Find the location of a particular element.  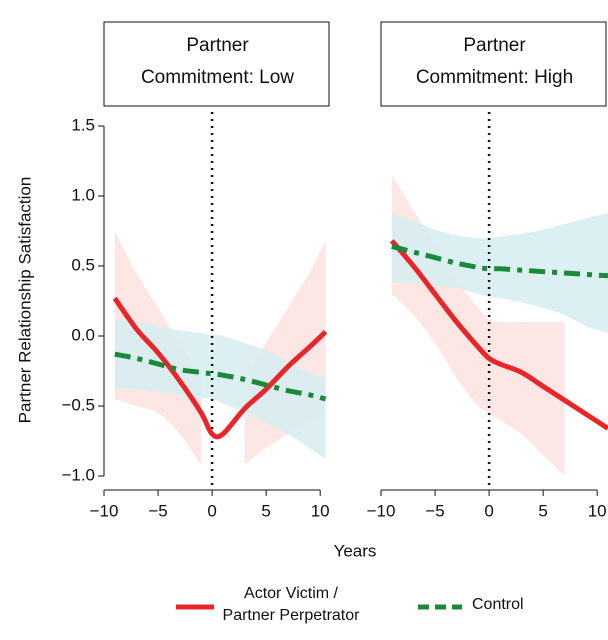

y-axis-label: Partner Relationship Satisfaction is located at coordinates (24, 300).